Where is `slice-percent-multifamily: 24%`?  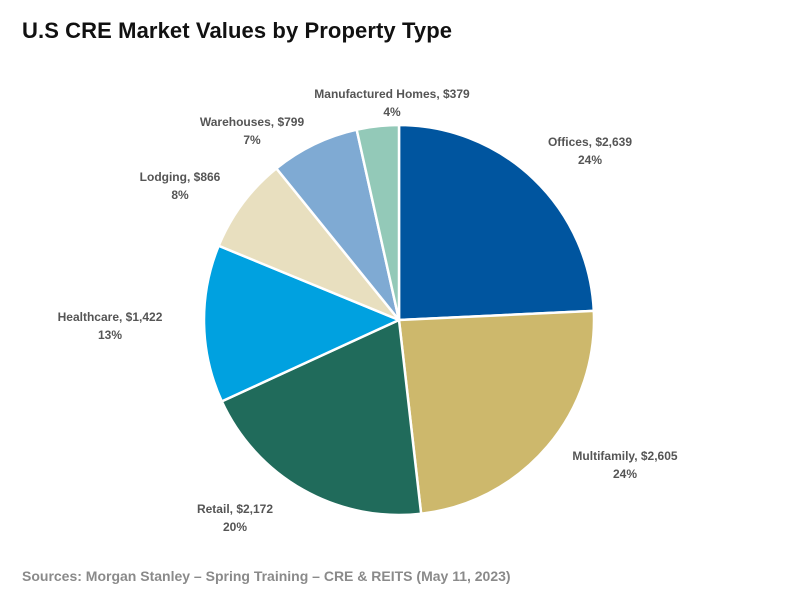 slice-percent-multifamily: 24% is located at coordinates (625, 474).